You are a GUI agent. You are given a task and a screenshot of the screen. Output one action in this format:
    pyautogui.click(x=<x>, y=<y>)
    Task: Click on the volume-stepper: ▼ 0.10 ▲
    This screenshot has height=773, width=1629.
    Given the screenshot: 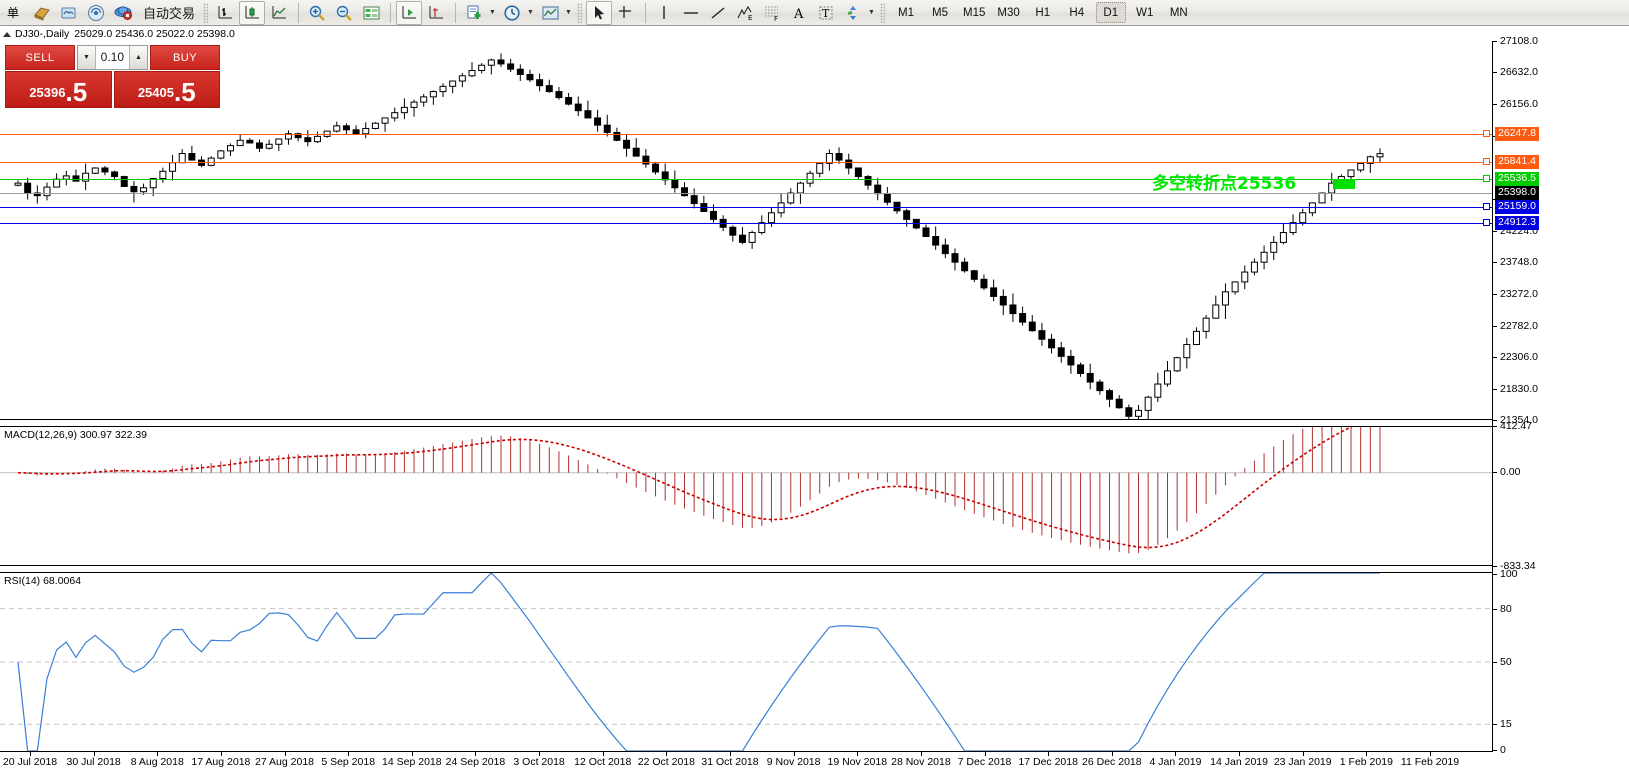 What is the action you would take?
    pyautogui.click(x=112, y=57)
    